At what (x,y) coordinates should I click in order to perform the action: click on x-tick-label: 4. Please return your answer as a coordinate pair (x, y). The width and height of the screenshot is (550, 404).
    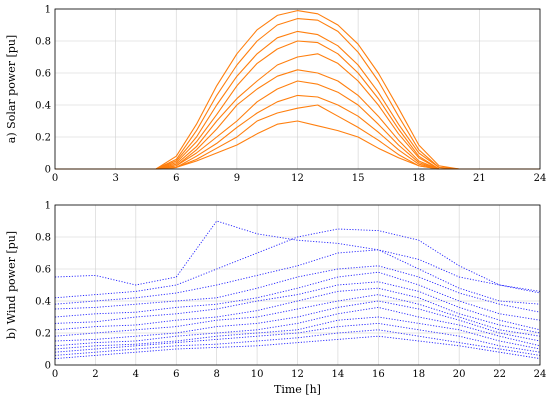
    Looking at the image, I should click on (136, 374).